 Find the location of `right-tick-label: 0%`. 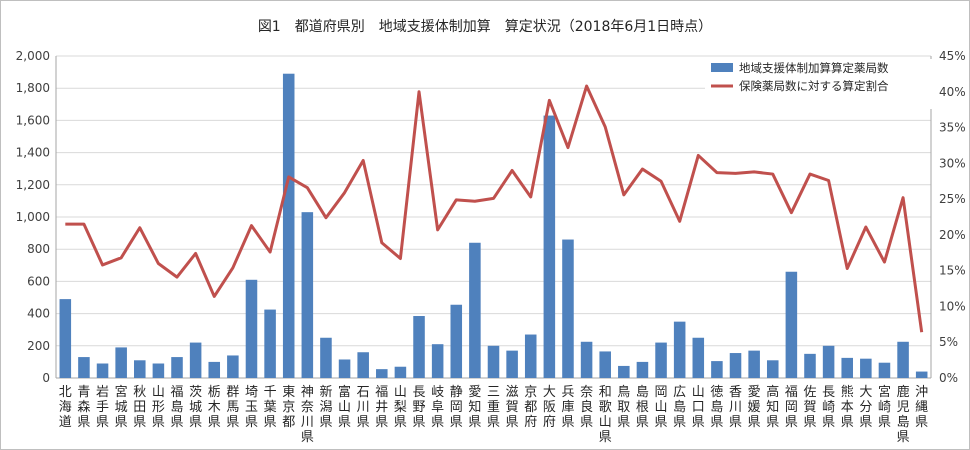

right-tick-label: 0% is located at coordinates (948, 378).